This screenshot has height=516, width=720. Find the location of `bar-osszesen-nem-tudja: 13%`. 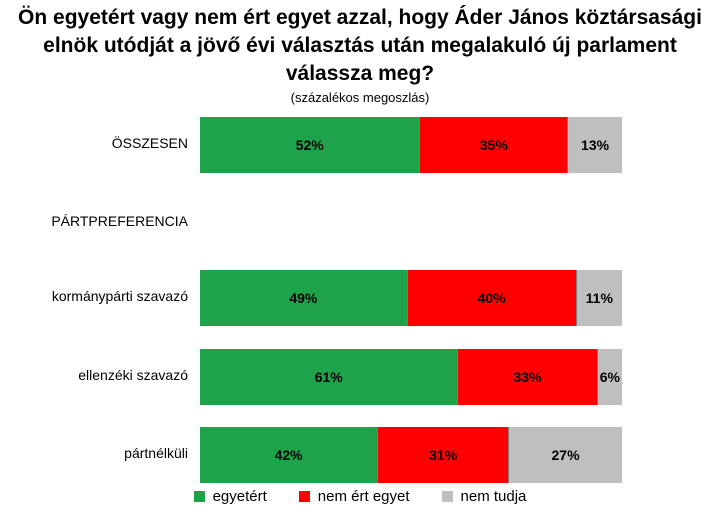

bar-osszesen-nem-tudja: 13% is located at coordinates (594, 145).